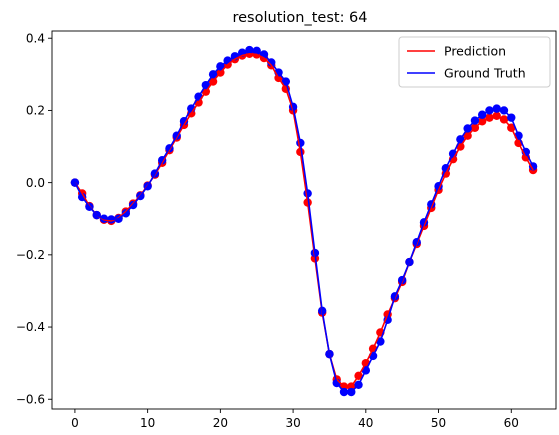  What do you see at coordinates (147, 423) in the screenshot?
I see `x-tick-label: 10` at bounding box center [147, 423].